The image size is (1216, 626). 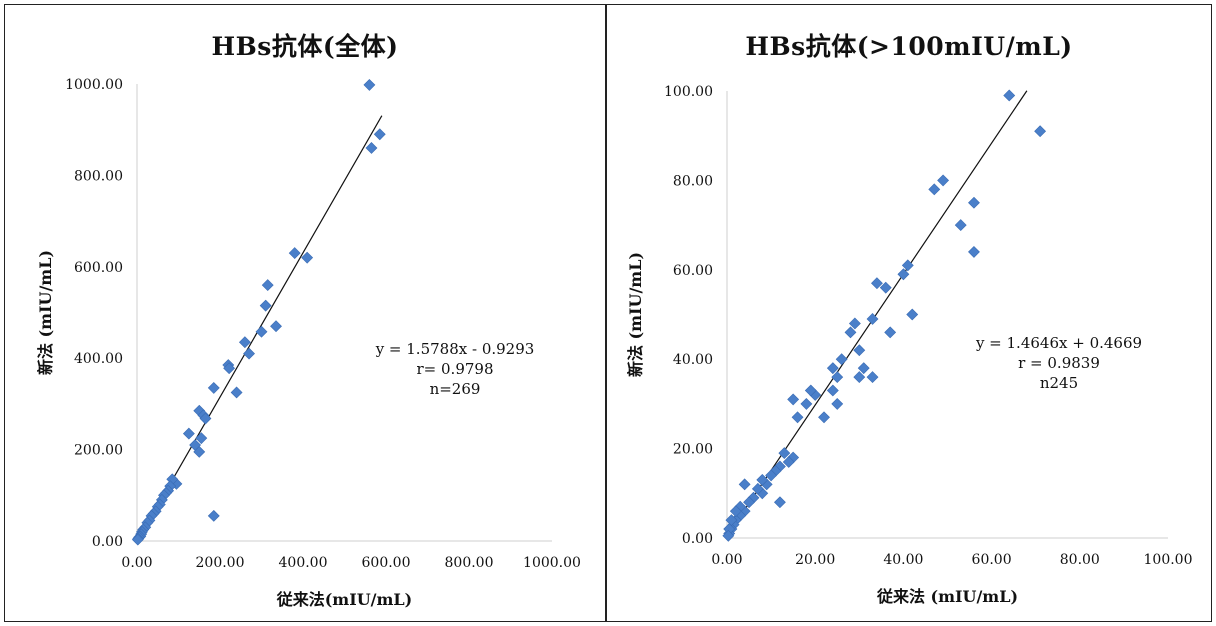 I want to click on y-tick-label: 1000.00, so click(x=94, y=85).